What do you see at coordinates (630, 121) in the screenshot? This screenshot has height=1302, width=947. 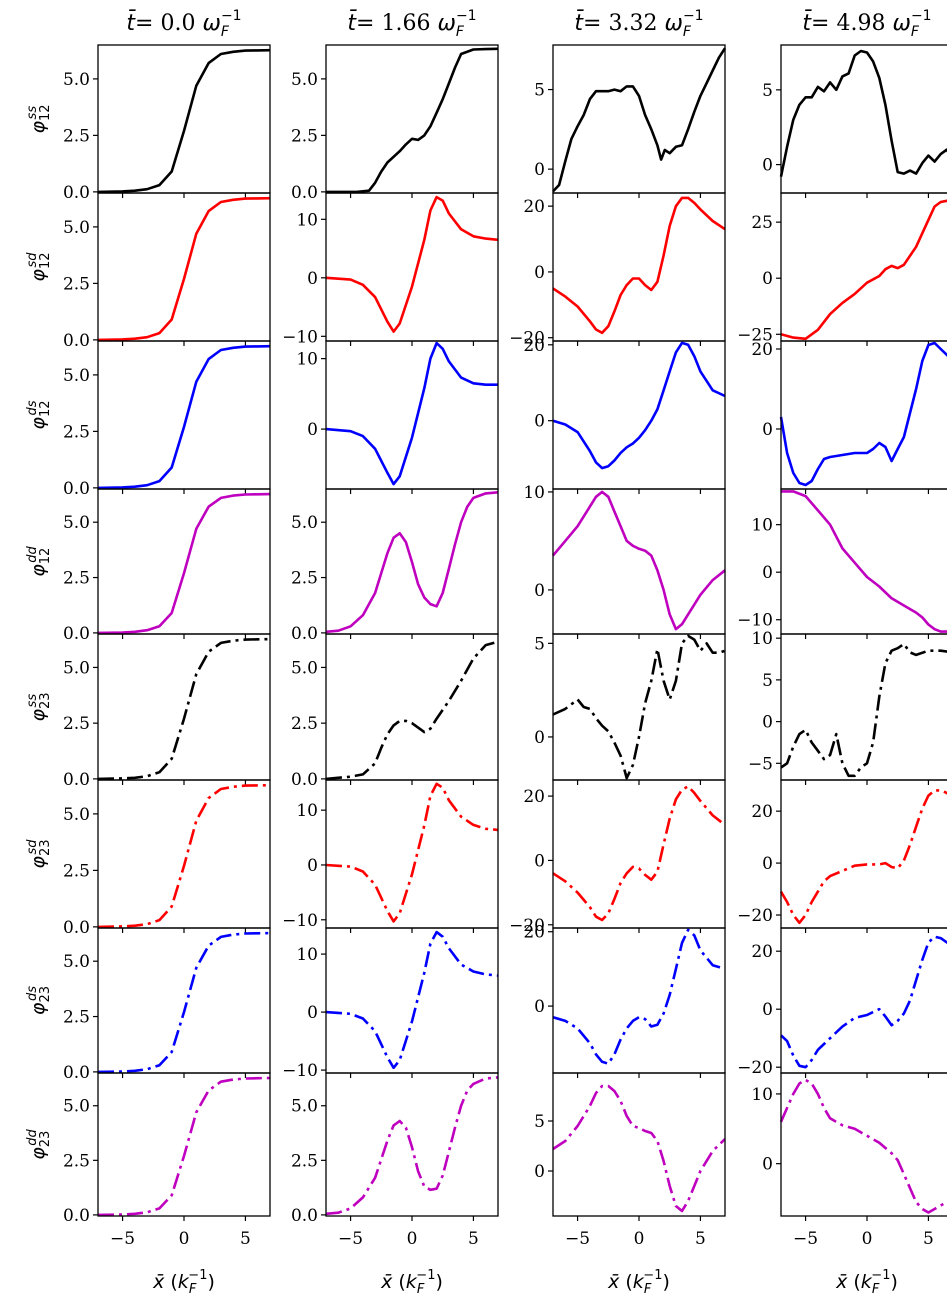 I see `panel-r0-c2: 05` at bounding box center [630, 121].